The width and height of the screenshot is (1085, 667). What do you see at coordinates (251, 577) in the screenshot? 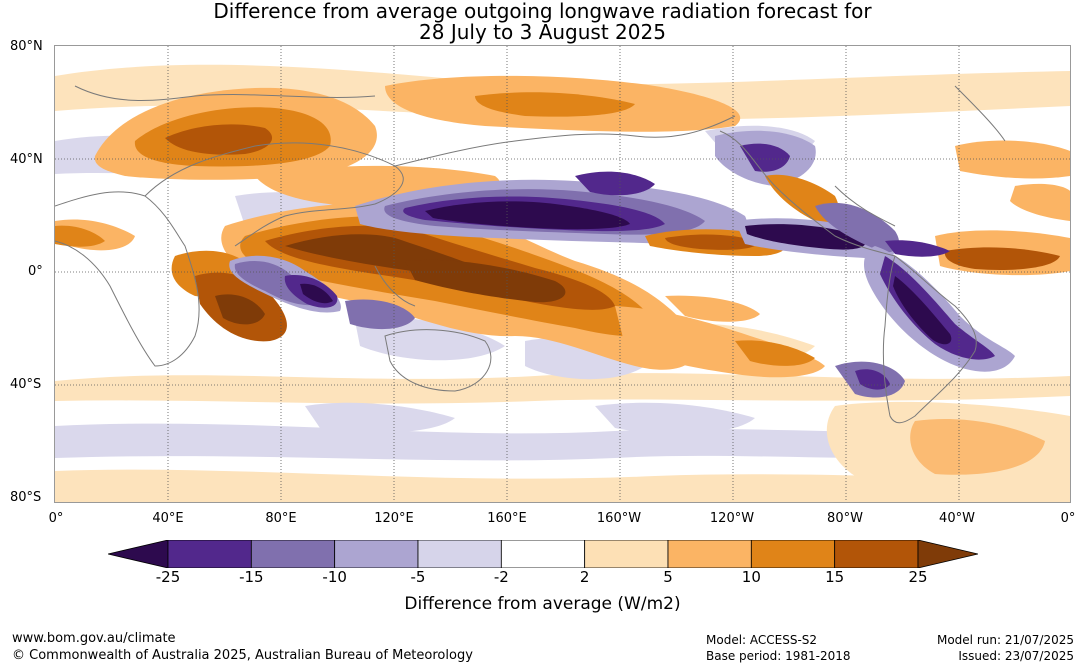
I see `colorbar-tick-label: -15` at bounding box center [251, 577].